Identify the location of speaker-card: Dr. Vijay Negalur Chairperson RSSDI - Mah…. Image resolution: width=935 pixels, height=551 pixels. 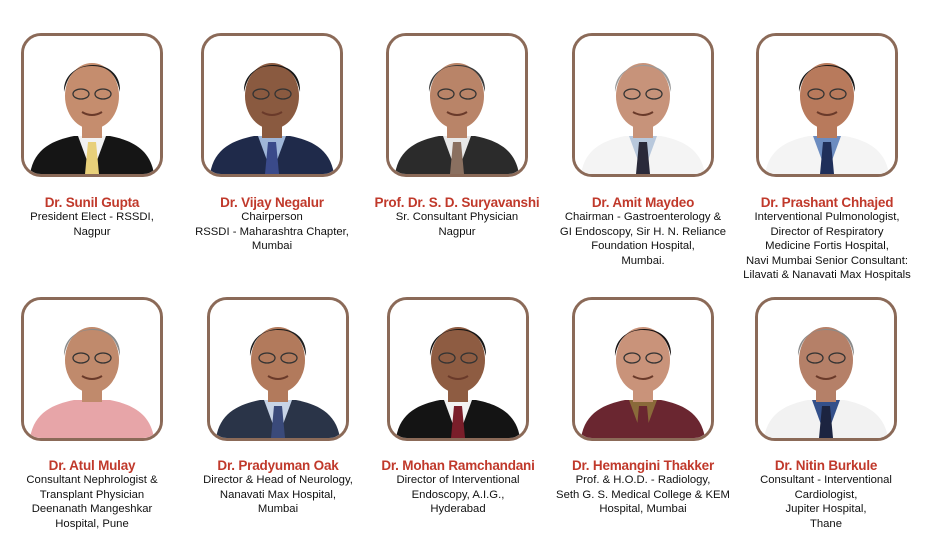
(272, 143).